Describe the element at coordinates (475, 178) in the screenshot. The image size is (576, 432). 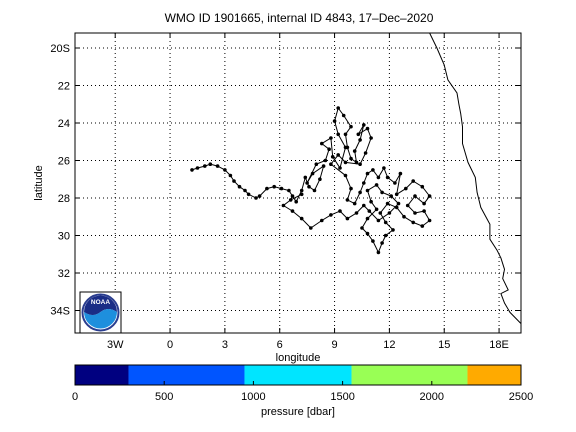
I see `coastline` at that location.